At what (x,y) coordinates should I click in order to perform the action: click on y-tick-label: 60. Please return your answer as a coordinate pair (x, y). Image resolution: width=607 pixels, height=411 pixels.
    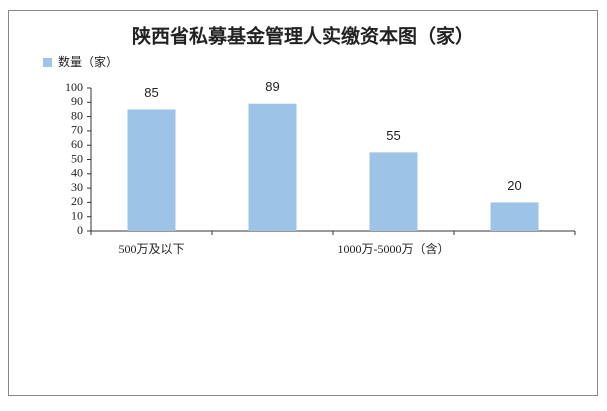
    Looking at the image, I should click on (77, 144).